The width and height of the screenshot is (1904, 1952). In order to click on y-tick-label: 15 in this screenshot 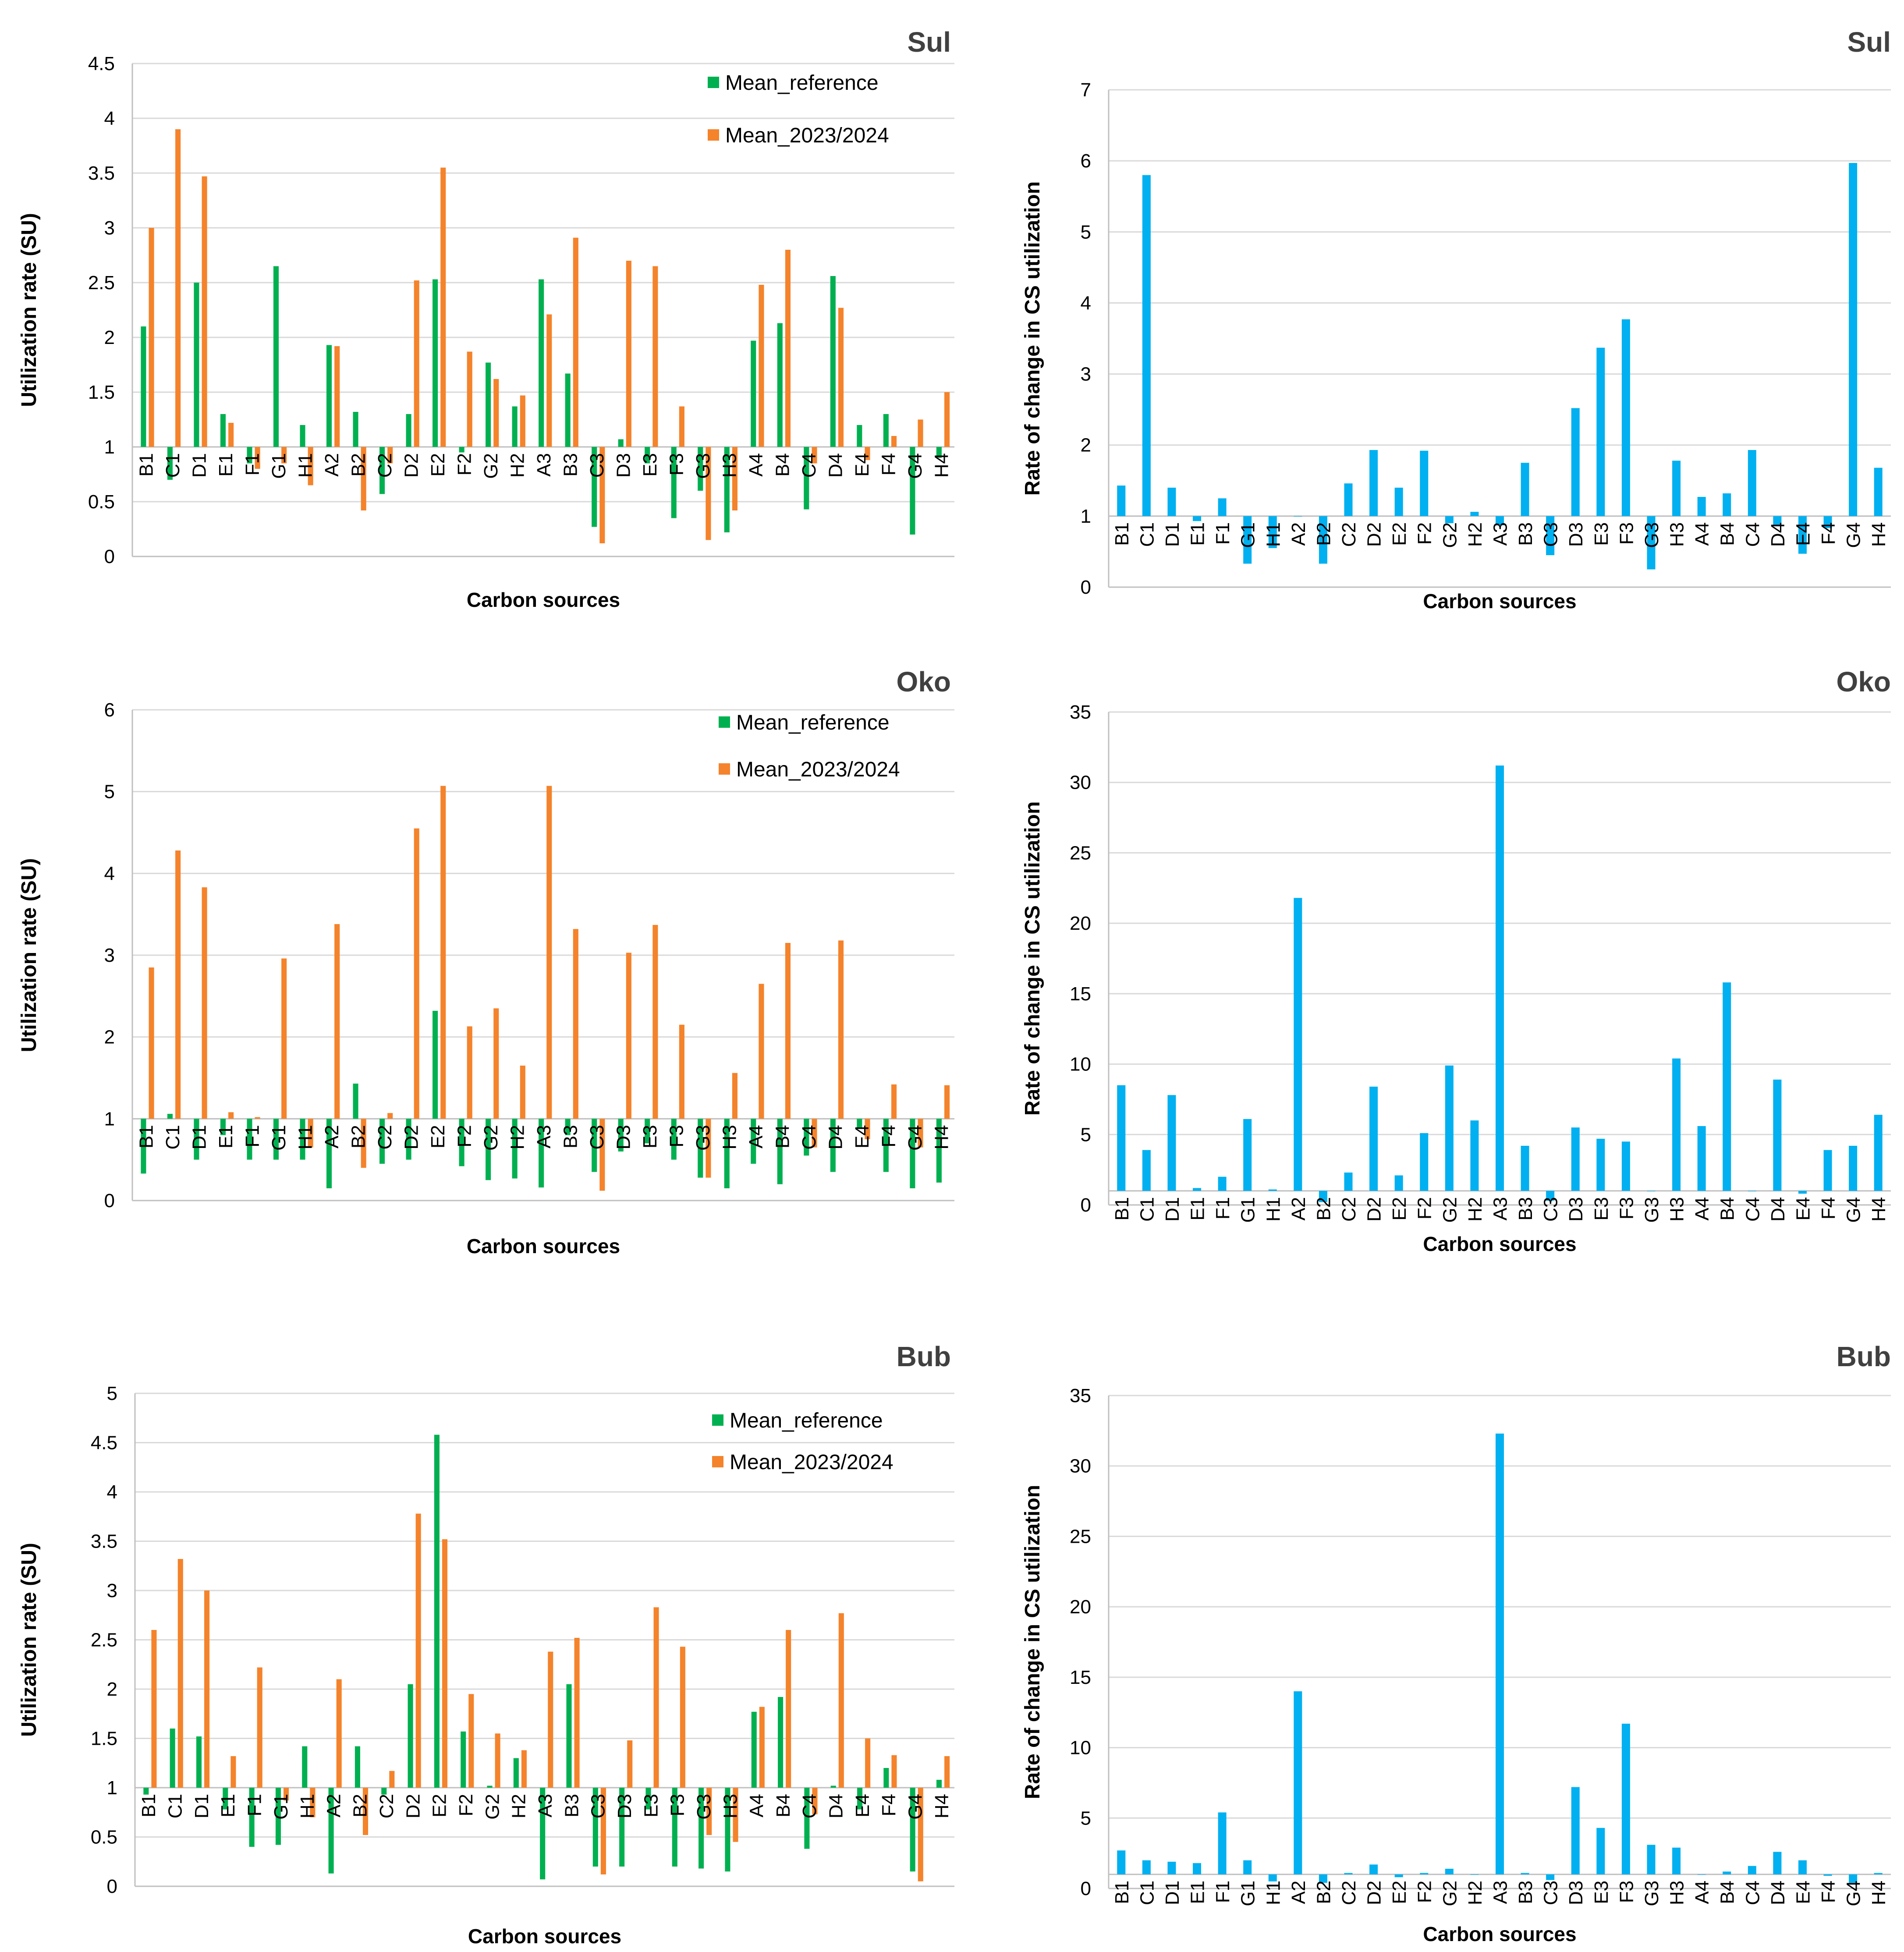, I will do `click(1080, 1677)`.